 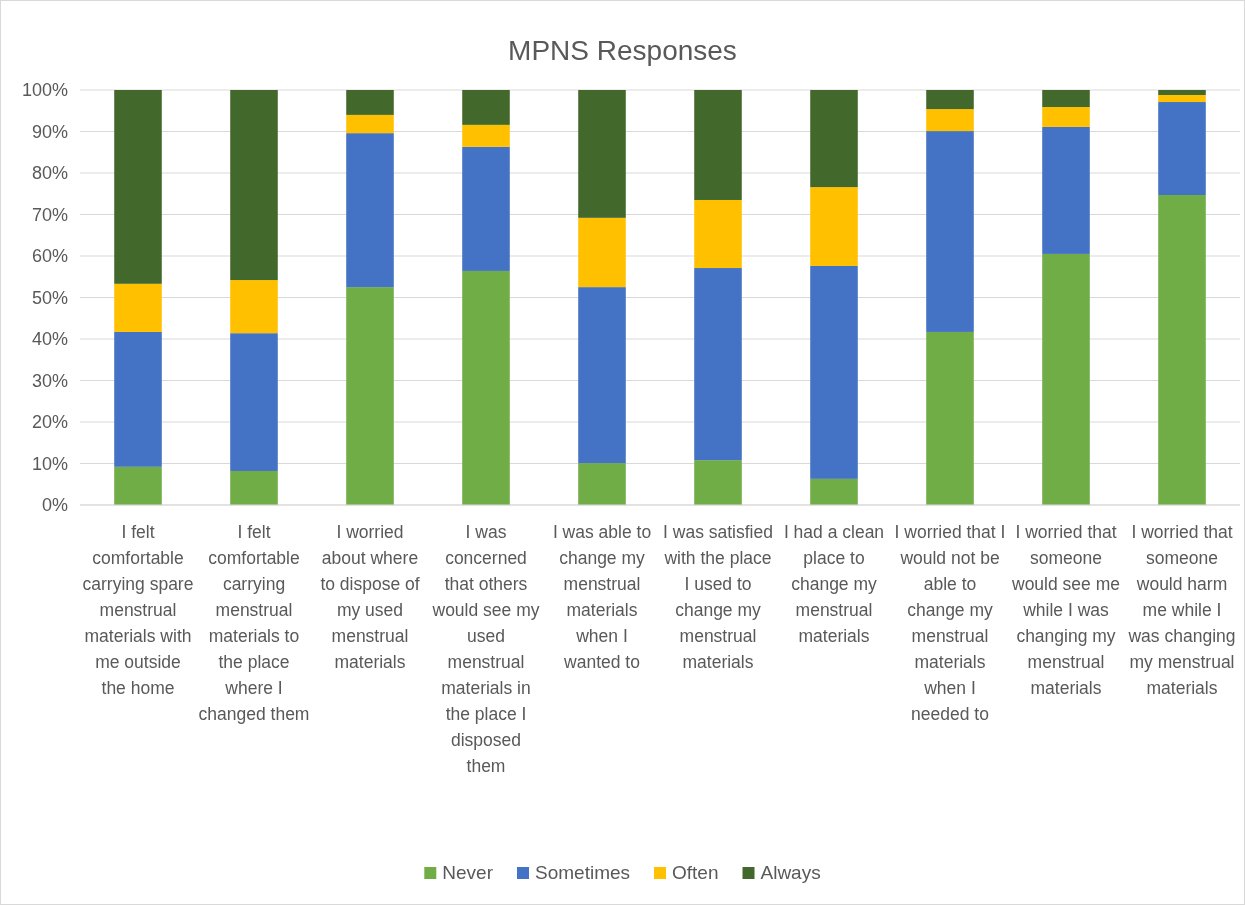 I want to click on x-tick-label: I worried that someone would see me while I was changing my menstrual materials, so click(x=1065, y=610).